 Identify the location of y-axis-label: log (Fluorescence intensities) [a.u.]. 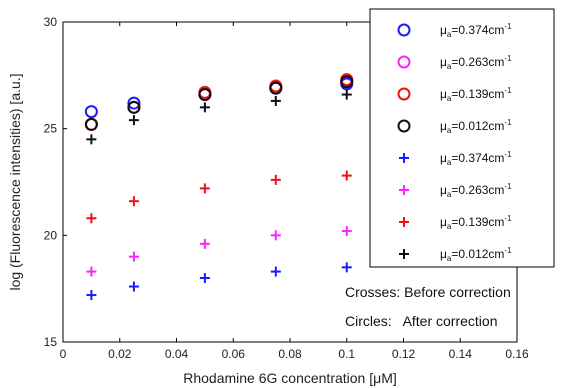
(15, 181).